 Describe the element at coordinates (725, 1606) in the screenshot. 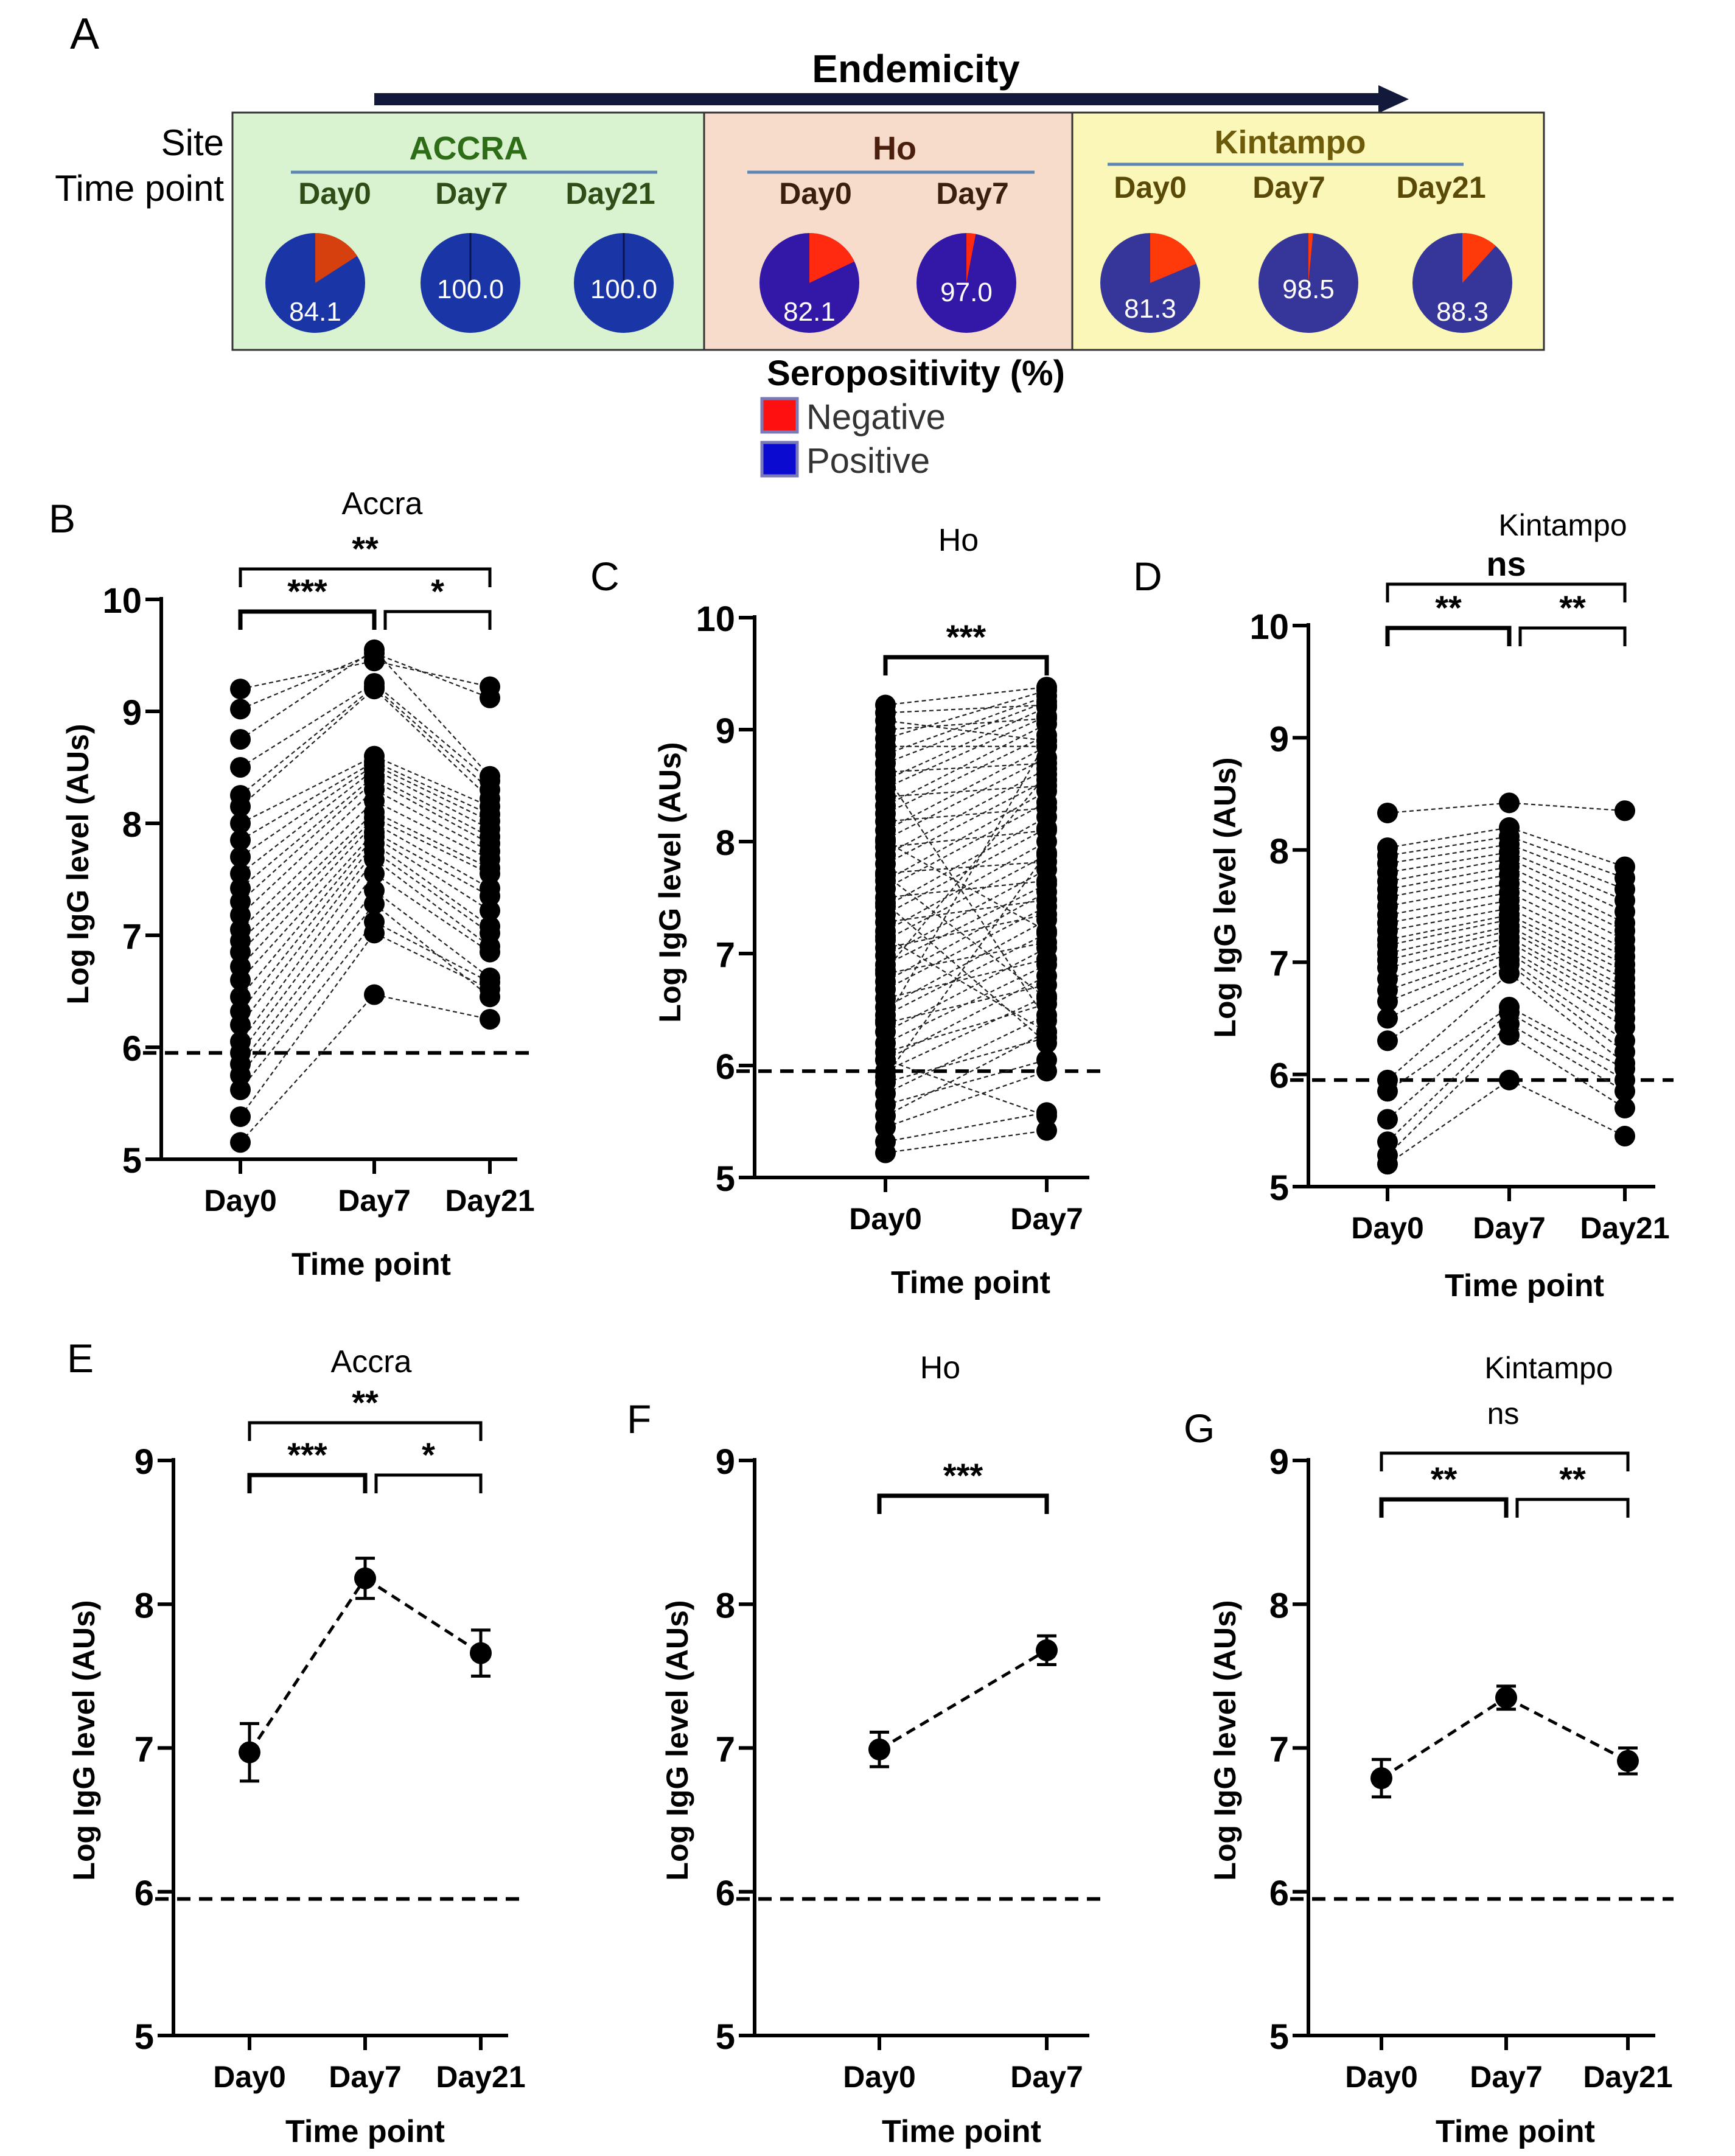

I see `panel-f-ytick-label-8: 8` at that location.